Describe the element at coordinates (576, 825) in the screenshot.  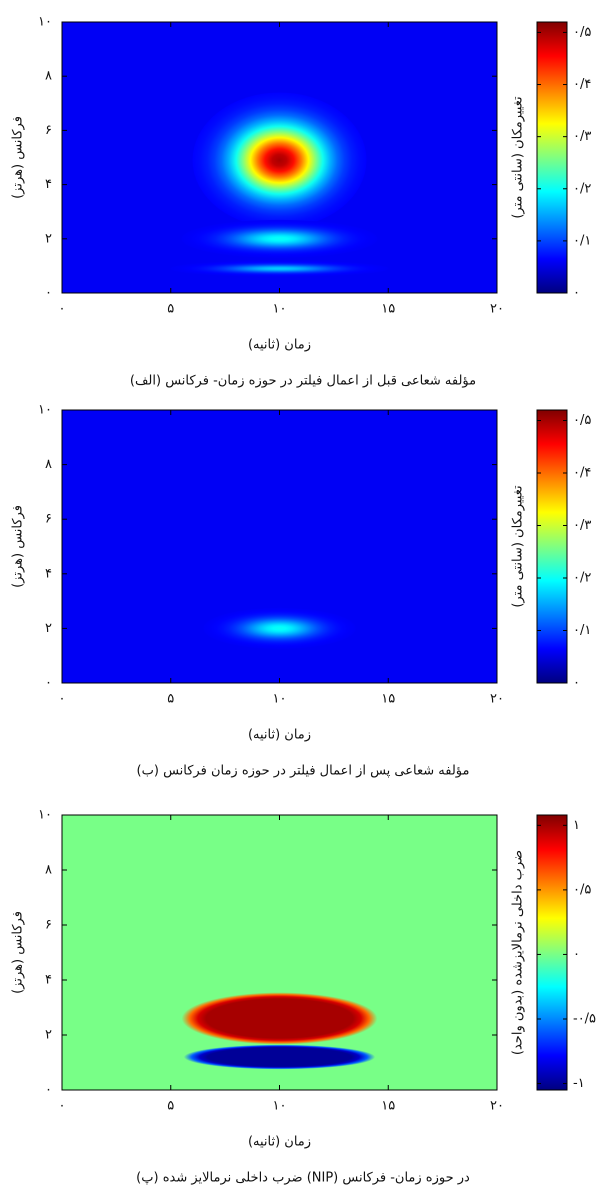
I see `colorbar-tick-label: ۱` at that location.